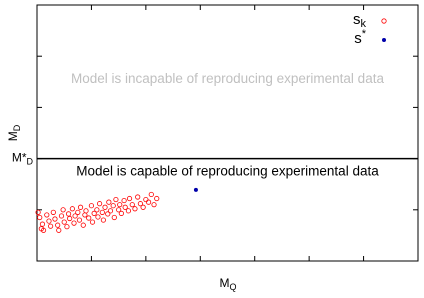  What do you see at coordinates (364, 24) in the screenshot?
I see `legend-sub: k` at bounding box center [364, 24].